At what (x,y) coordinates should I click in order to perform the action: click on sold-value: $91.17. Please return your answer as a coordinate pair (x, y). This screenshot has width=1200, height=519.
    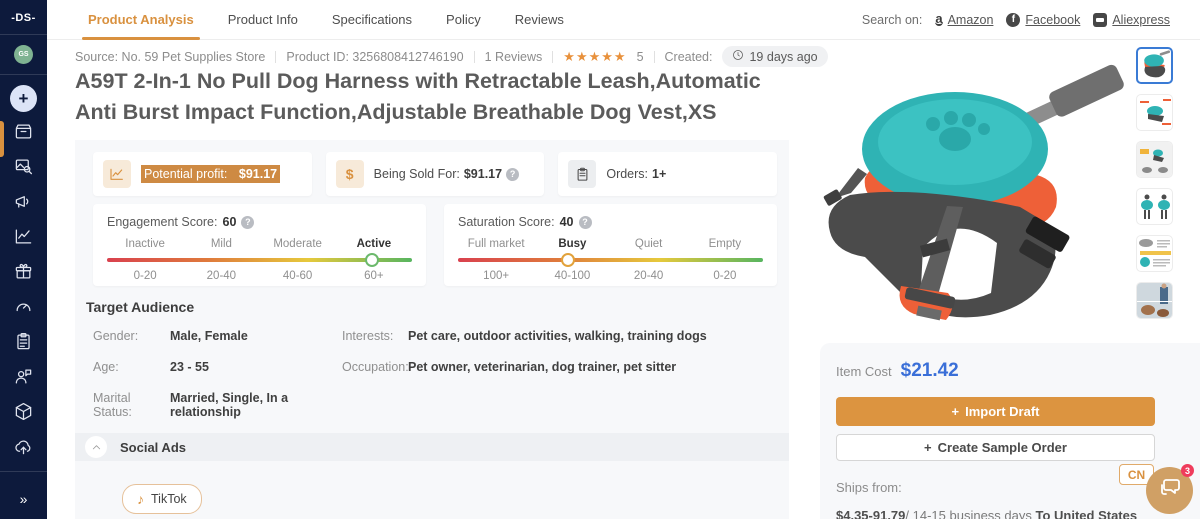
    Looking at the image, I should click on (483, 174).